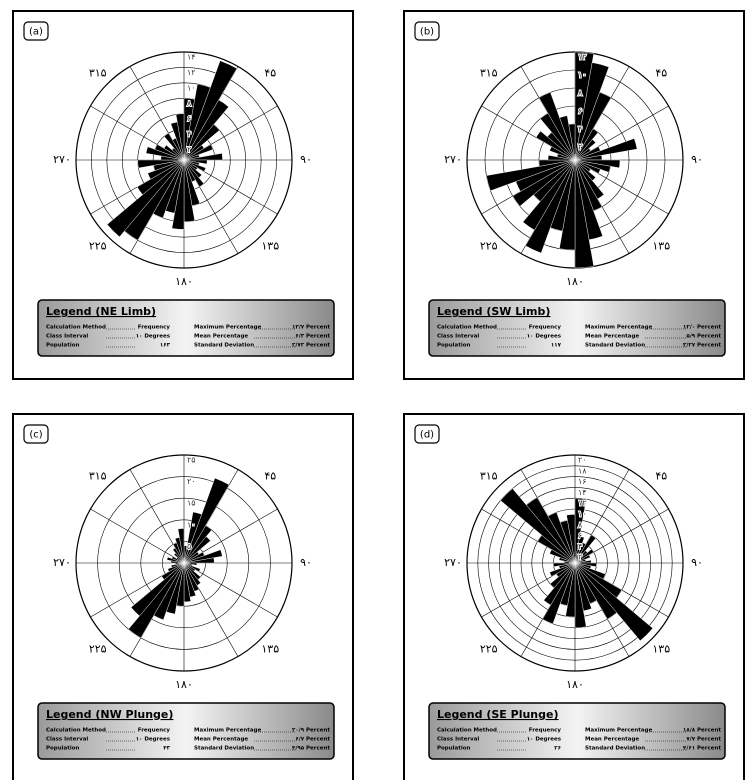 The image size is (751, 780). Describe the element at coordinates (165, 346) in the screenshot. I see `legend-value: ۱۶۳` at that location.